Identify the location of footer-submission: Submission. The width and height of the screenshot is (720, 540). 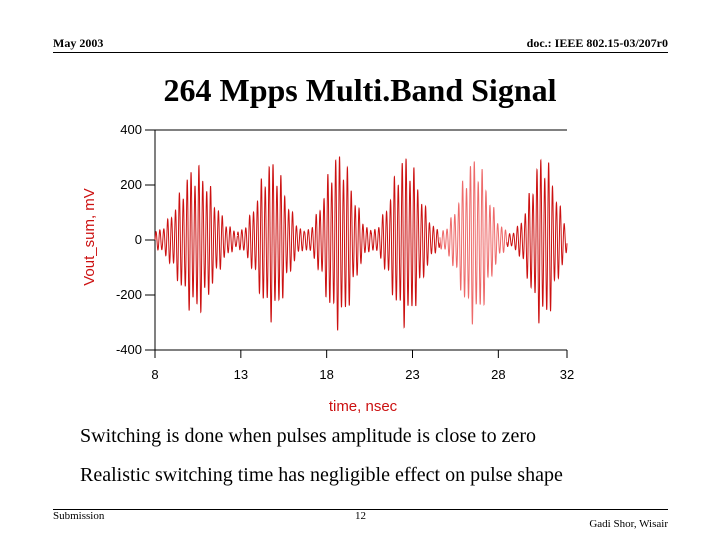
(79, 516).